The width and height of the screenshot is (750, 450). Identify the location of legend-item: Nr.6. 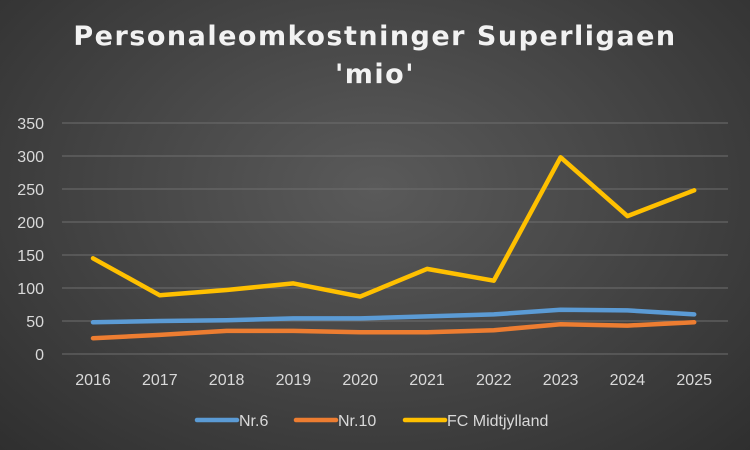
(231, 421).